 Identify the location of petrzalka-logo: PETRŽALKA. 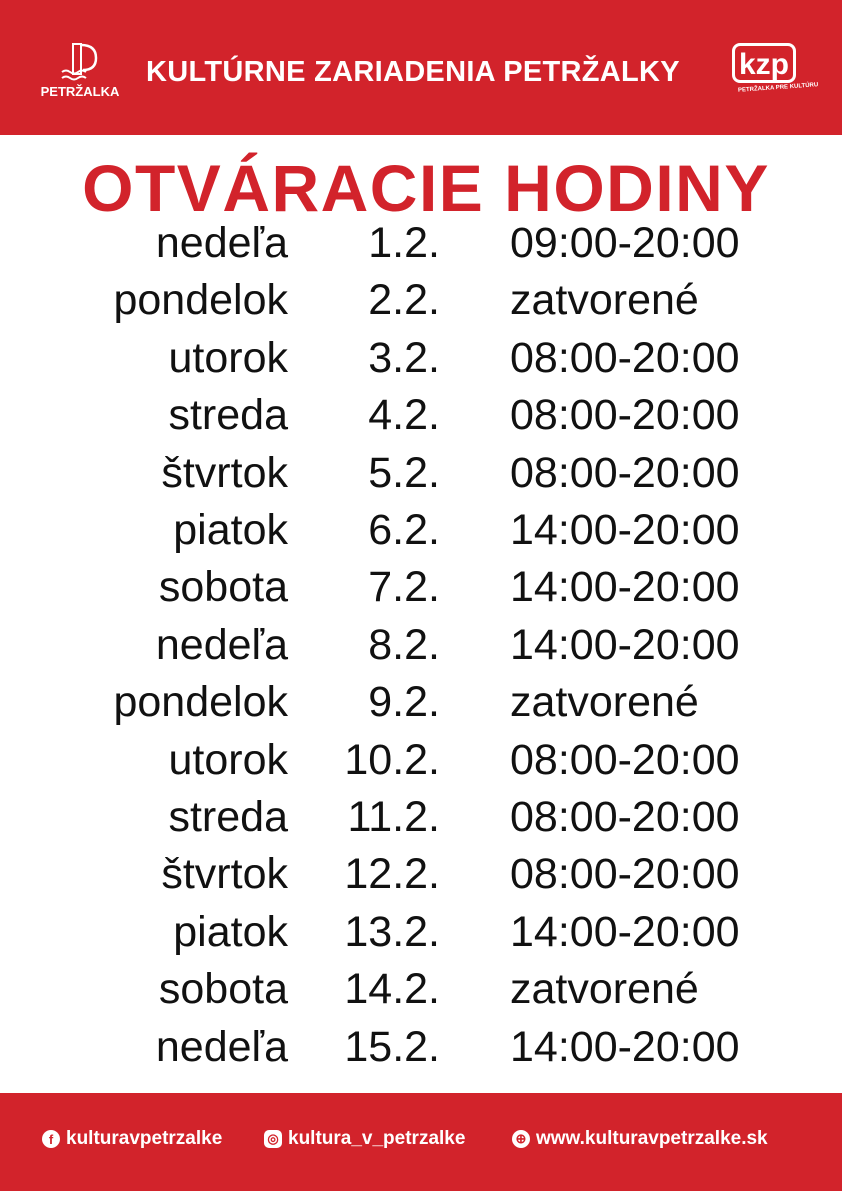
(80, 72).